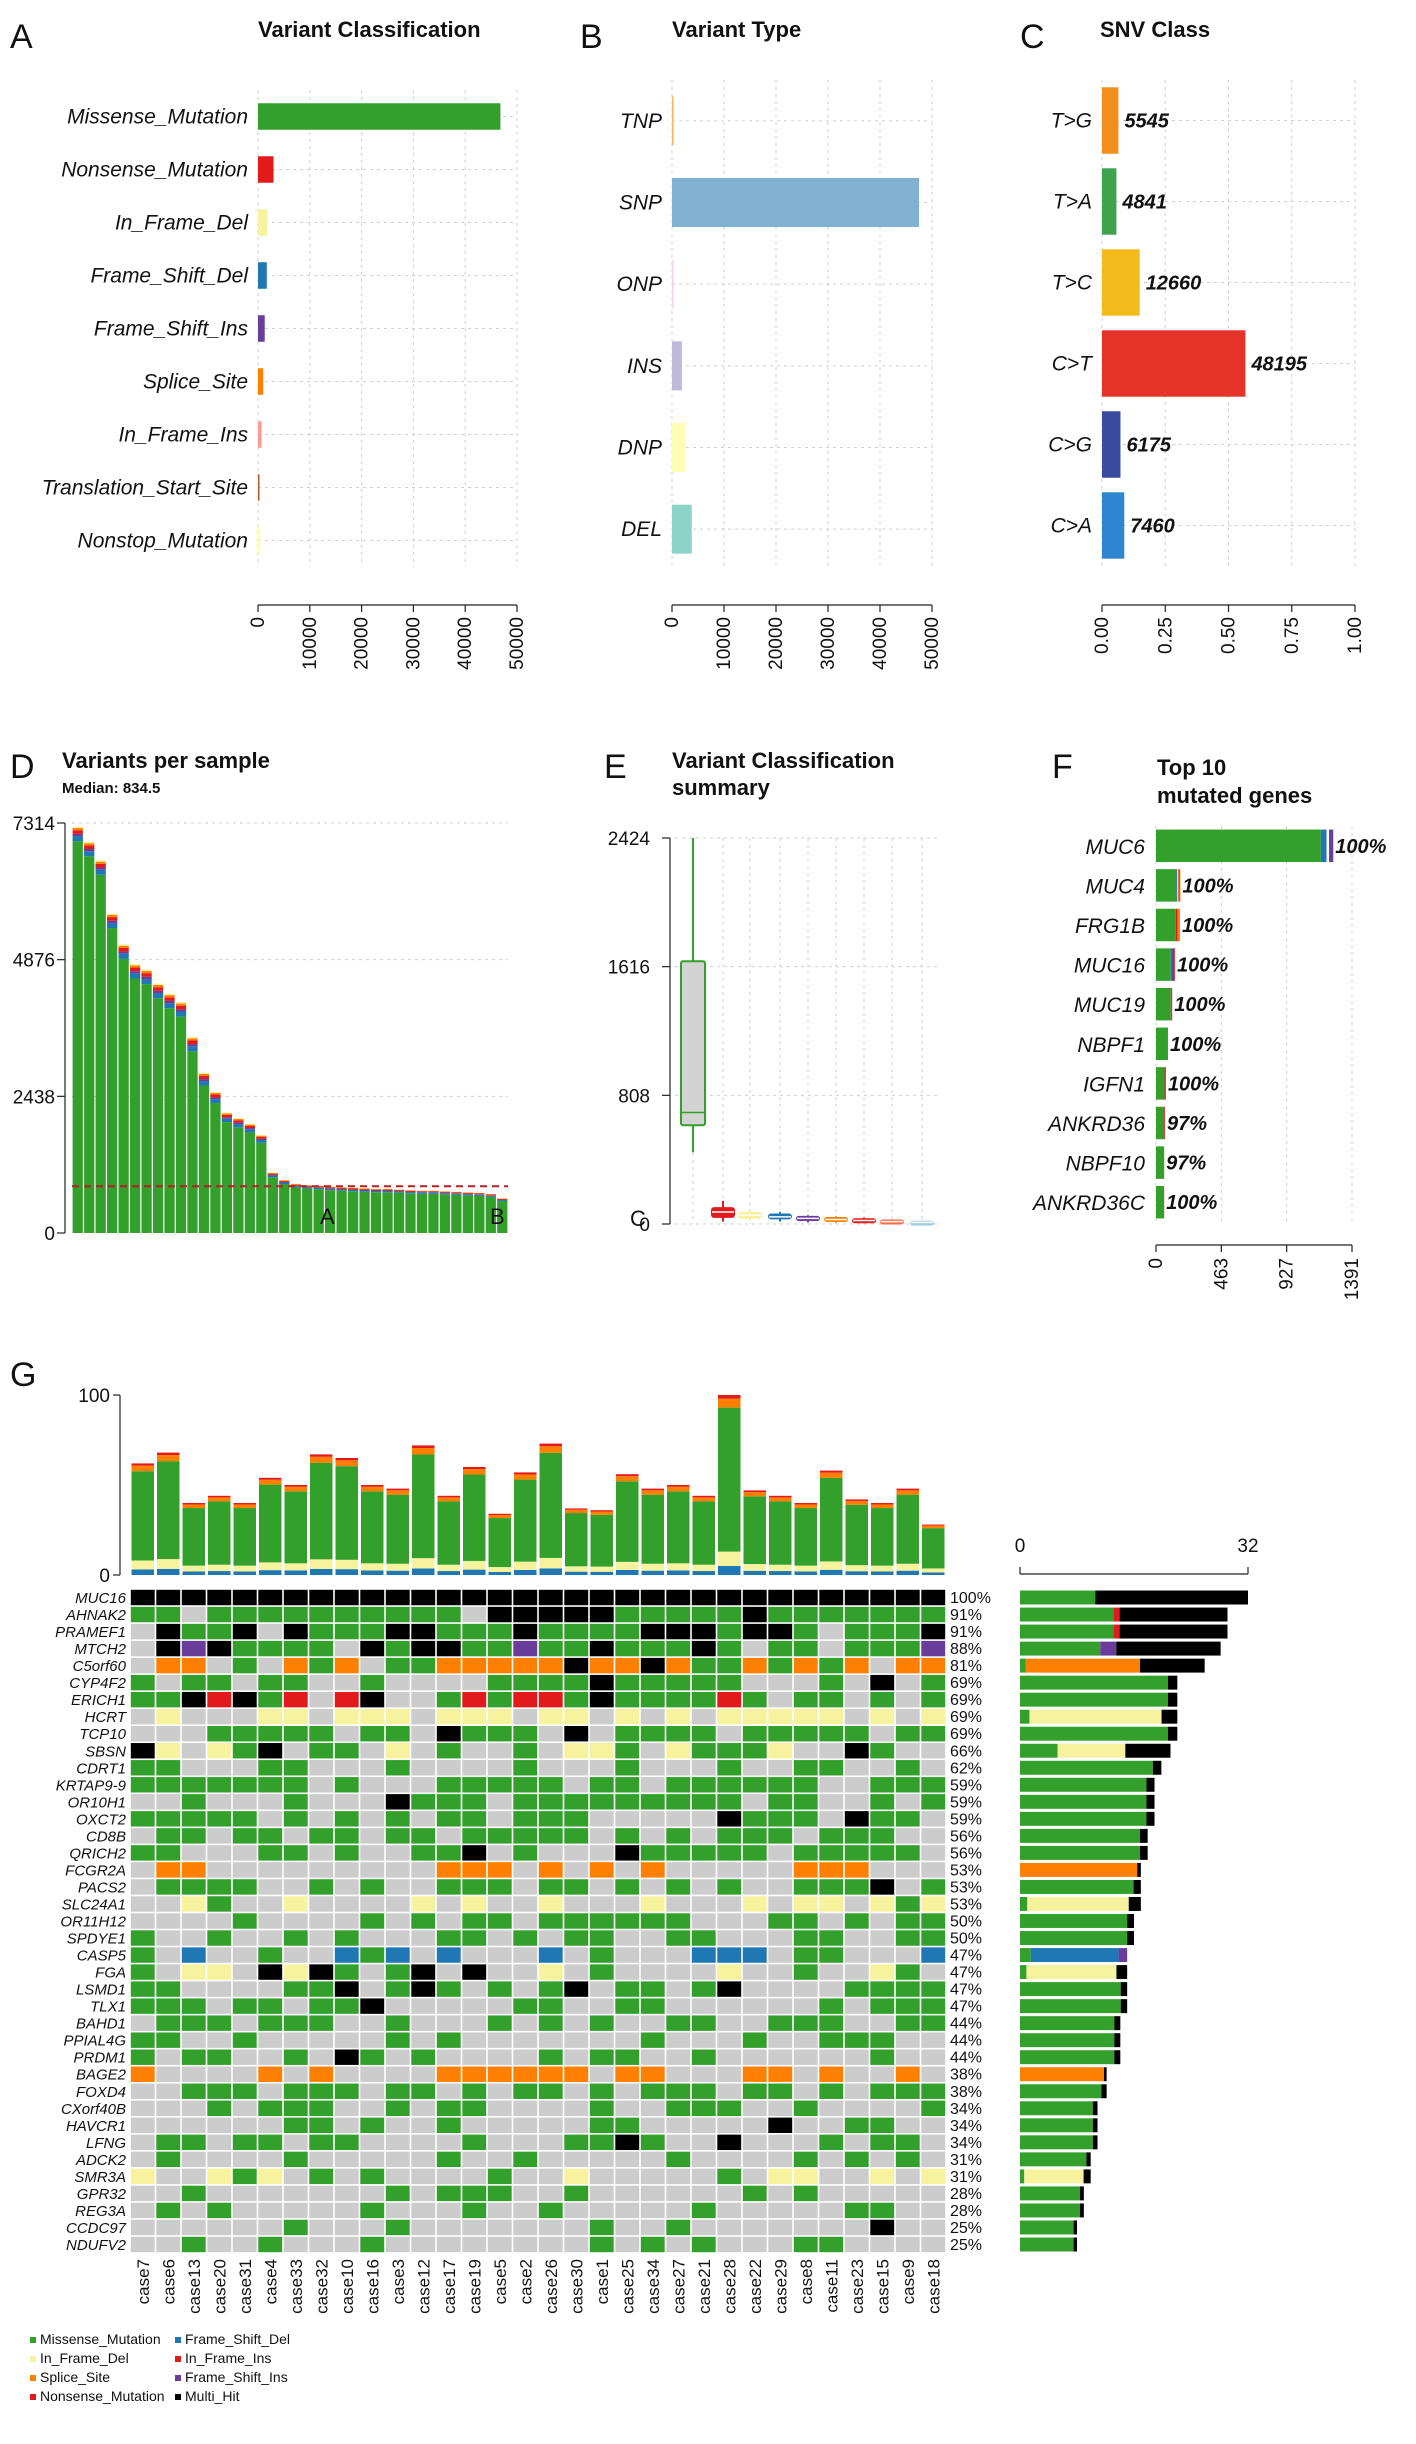 This screenshot has height=2444, width=1416. Describe the element at coordinates (96, 2228) in the screenshot. I see `gene-label: CCDC97` at that location.